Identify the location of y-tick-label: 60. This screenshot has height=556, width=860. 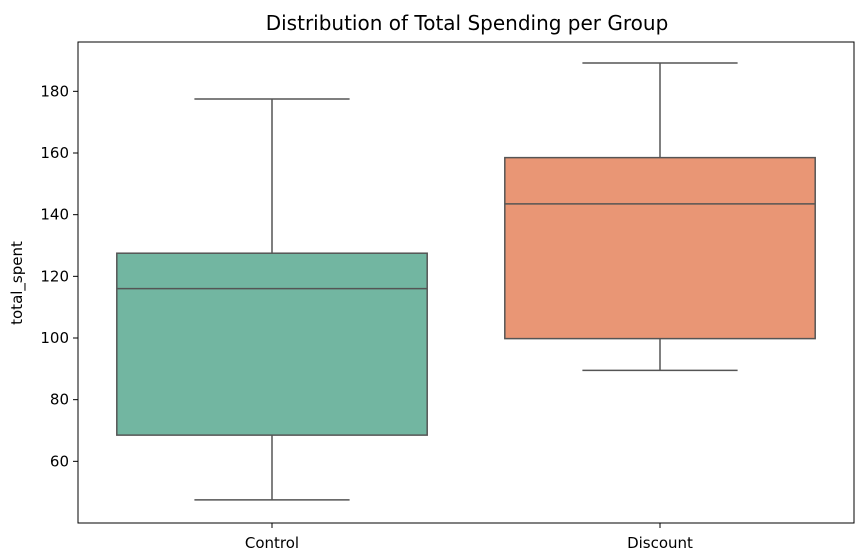
(59, 461).